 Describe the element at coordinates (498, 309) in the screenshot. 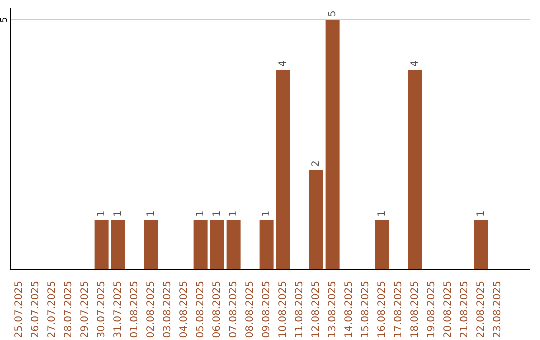

I see `x-tick-label: 23.08.2025` at that location.